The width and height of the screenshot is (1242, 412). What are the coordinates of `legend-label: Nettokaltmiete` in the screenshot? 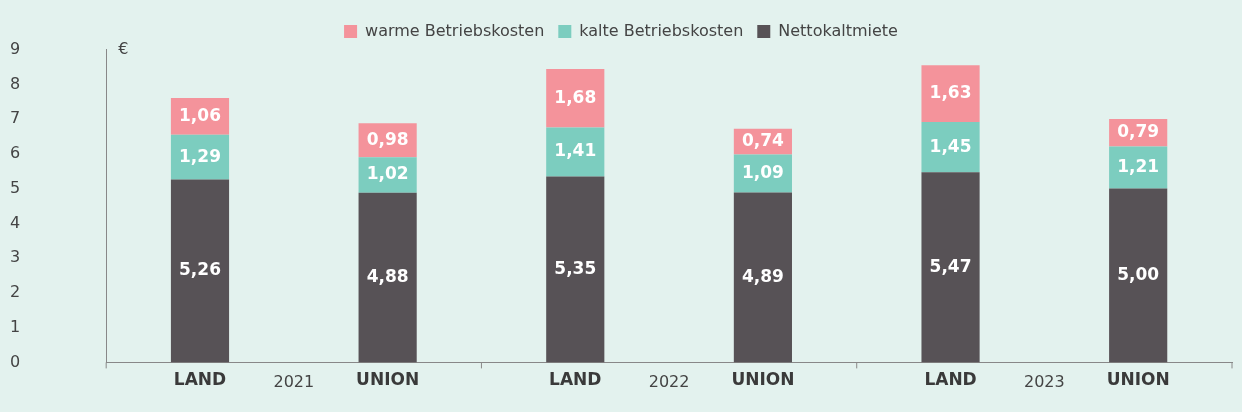 It's located at (838, 30).